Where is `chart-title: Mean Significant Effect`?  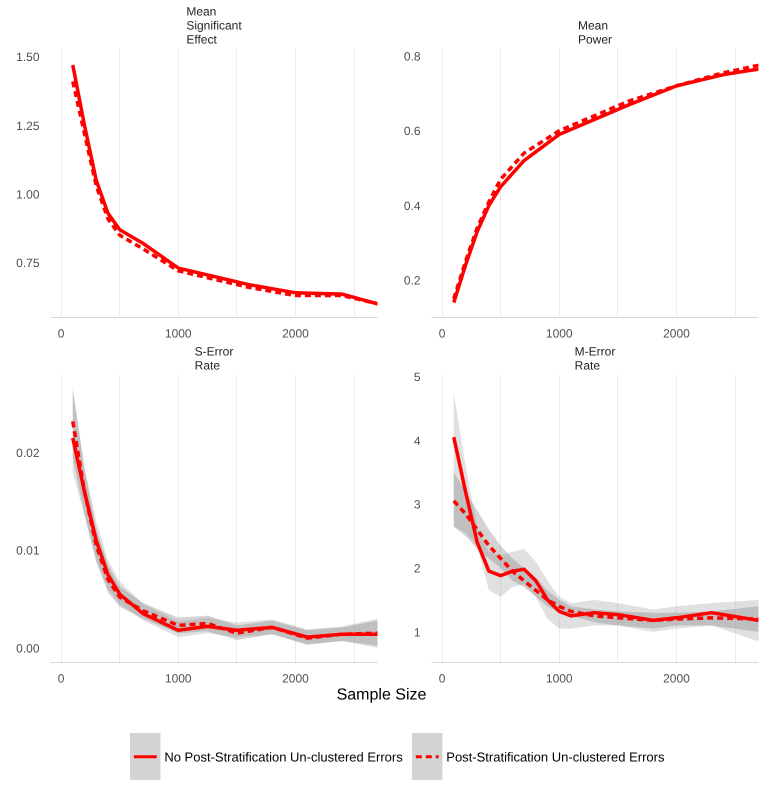 chart-title: Mean Significant Effect is located at coordinates (214, 25).